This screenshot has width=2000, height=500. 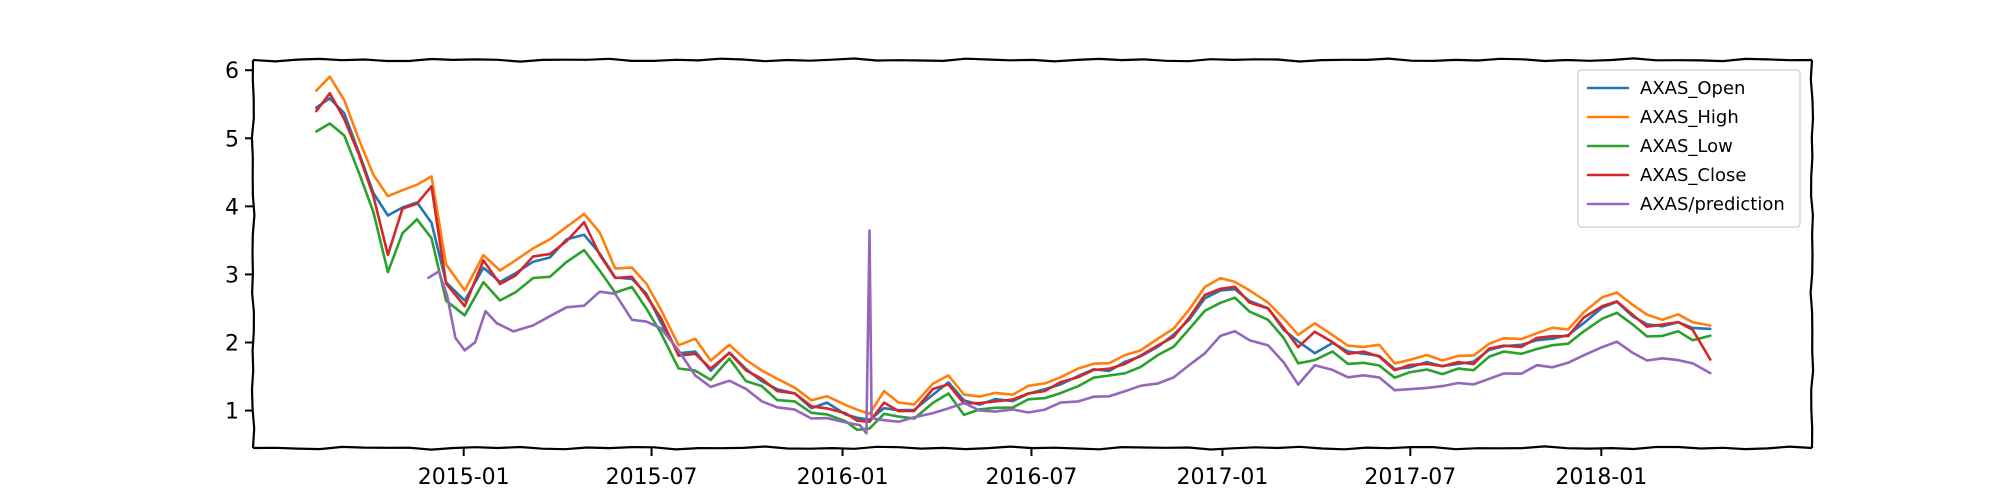 What do you see at coordinates (652, 477) in the screenshot?
I see `x-tick-label: 2015-07` at bounding box center [652, 477].